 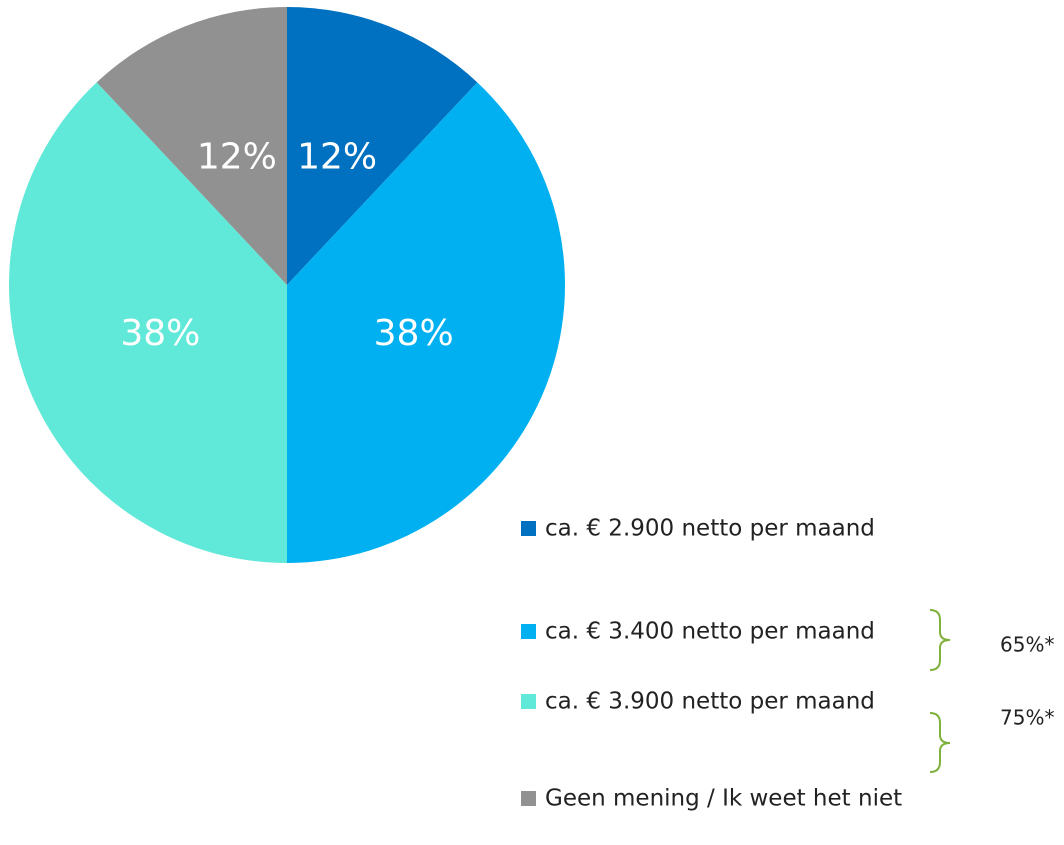 I want to click on annotation: 65%*, so click(x=1027, y=645).